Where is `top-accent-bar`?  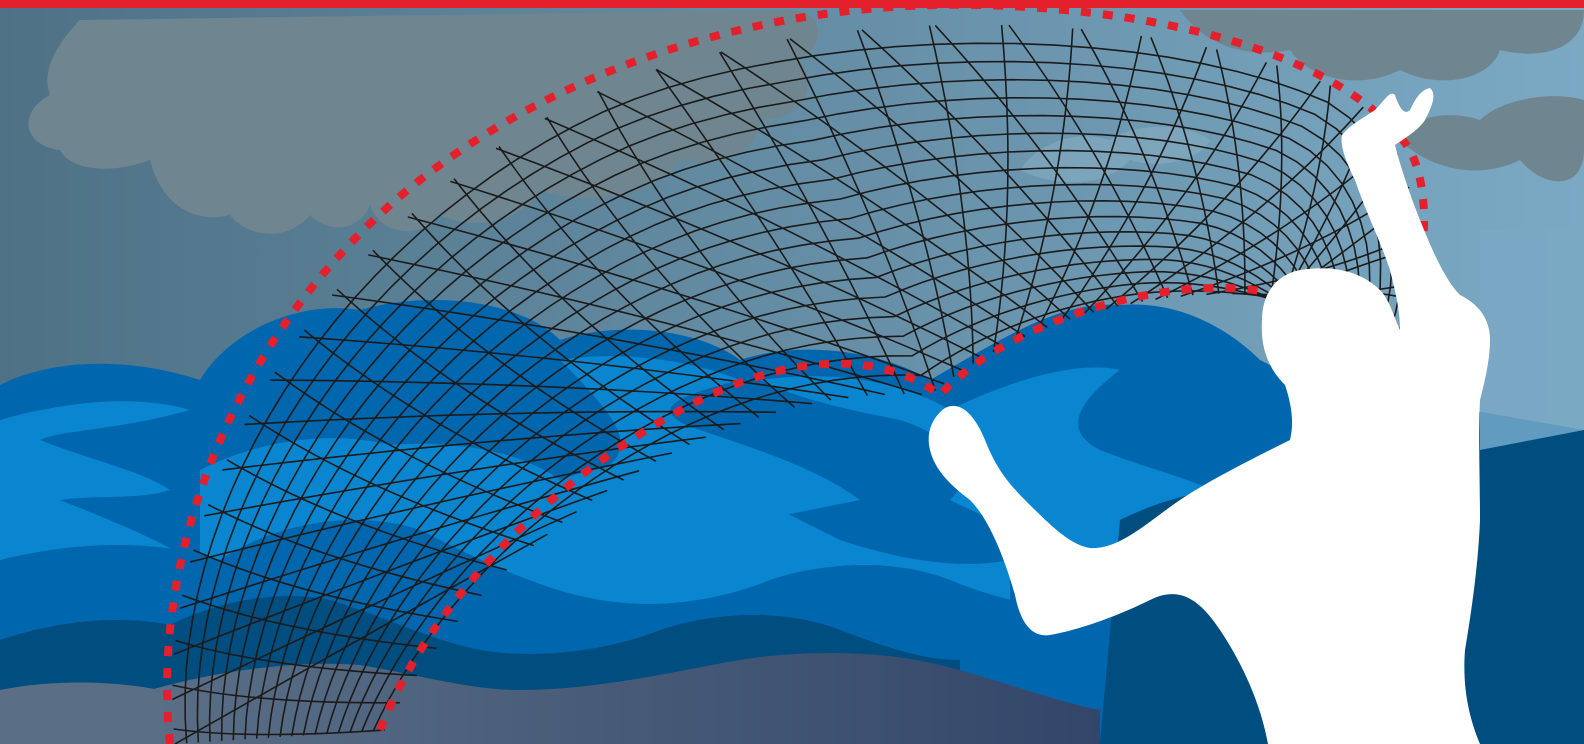
top-accent-bar is located at coordinates (792, 4).